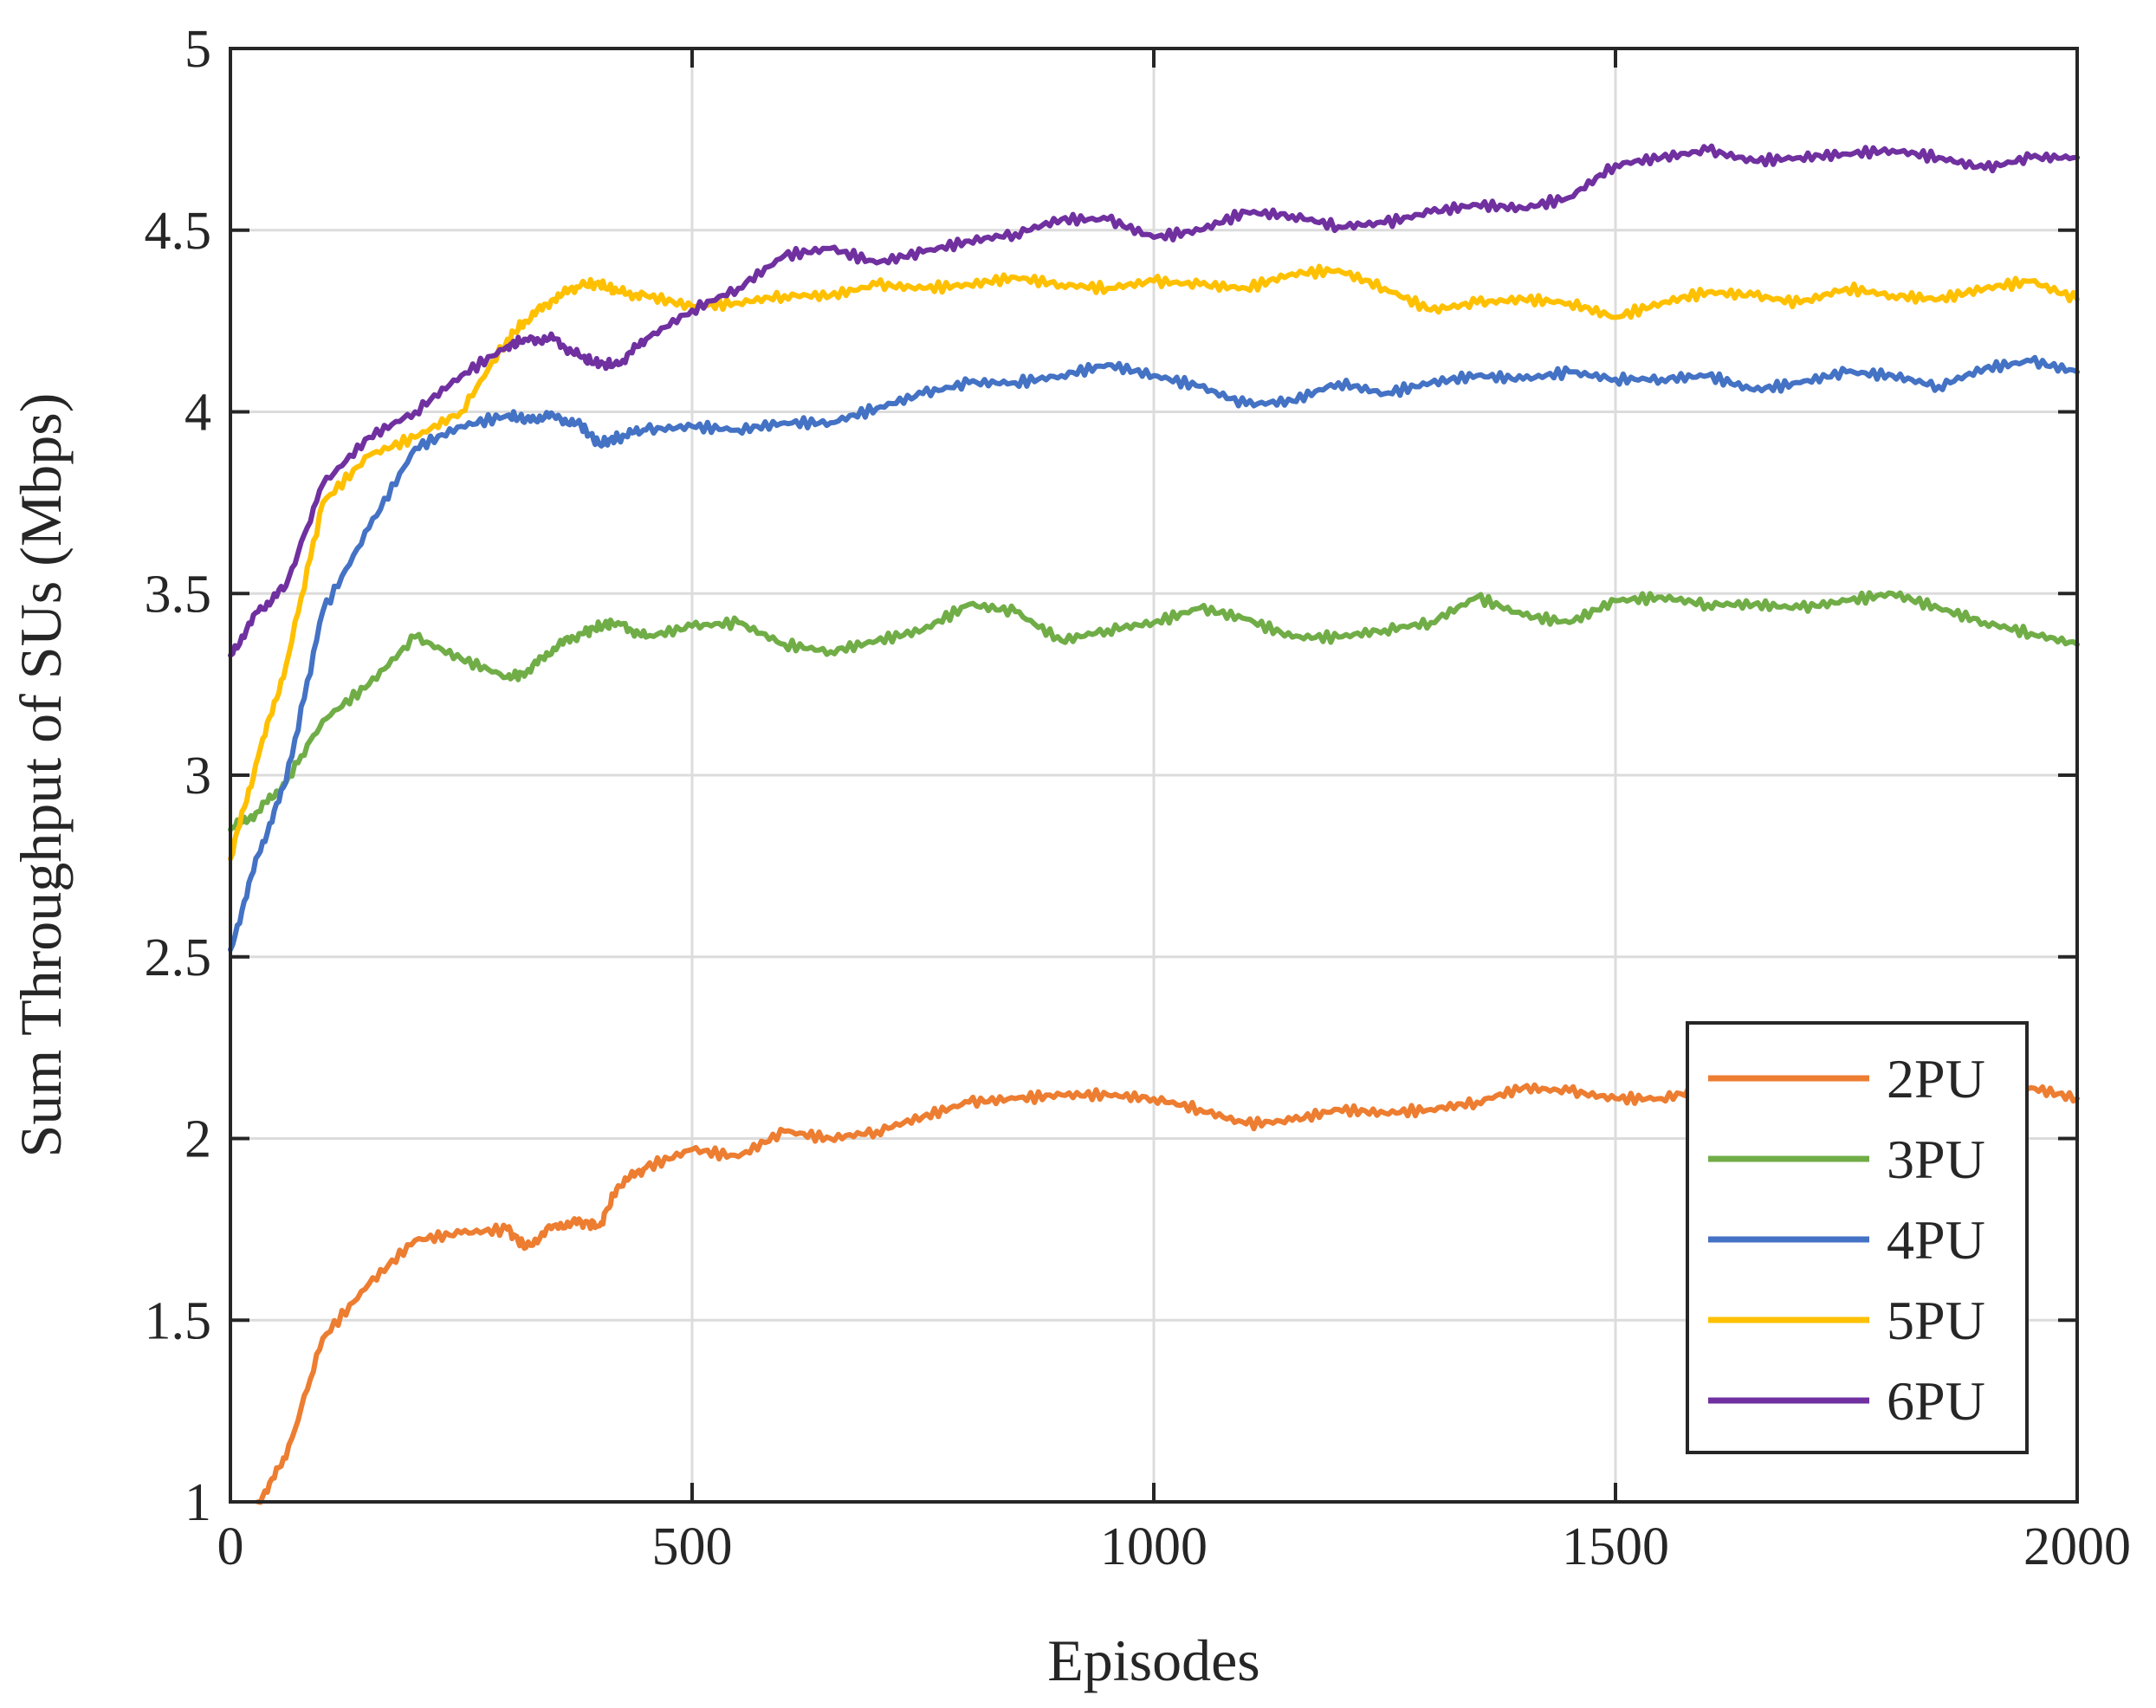 The height and width of the screenshot is (1708, 2156). I want to click on y-tick-label: 3.5, so click(178, 594).